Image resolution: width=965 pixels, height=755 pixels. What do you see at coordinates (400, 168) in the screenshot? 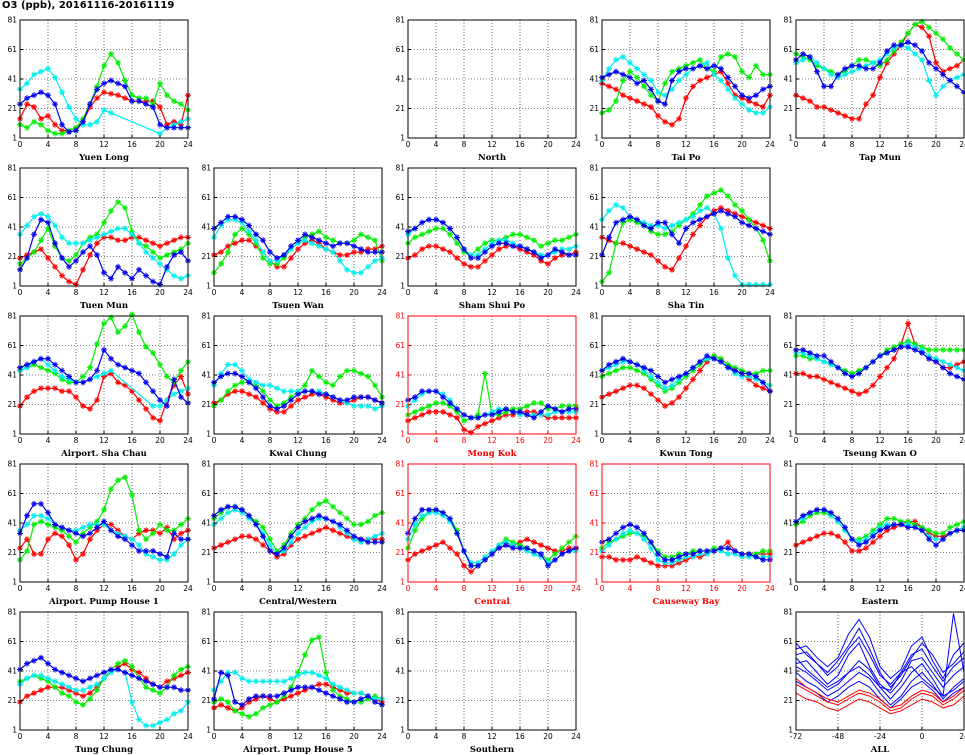
I see `y-tick-label: 81` at bounding box center [400, 168].